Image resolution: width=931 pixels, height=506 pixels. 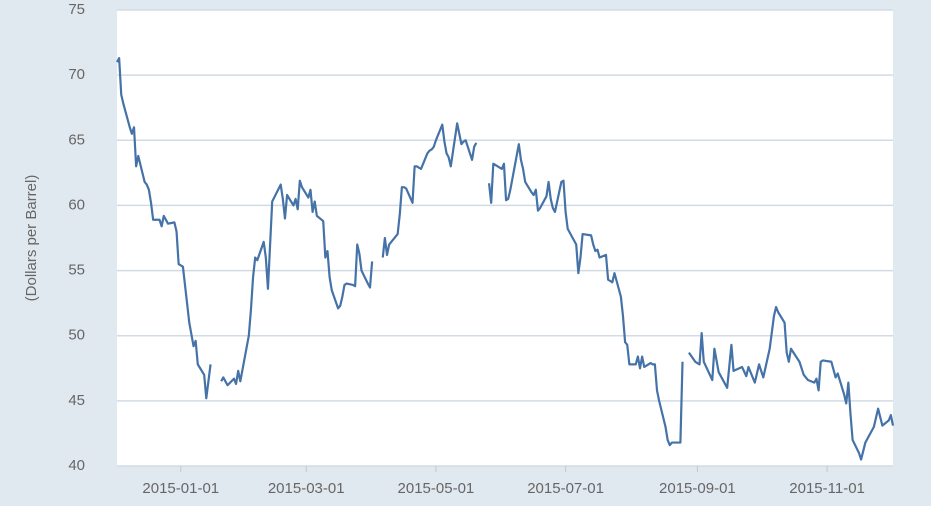 What do you see at coordinates (76, 335) in the screenshot?
I see `y-tick-label: 50` at bounding box center [76, 335].